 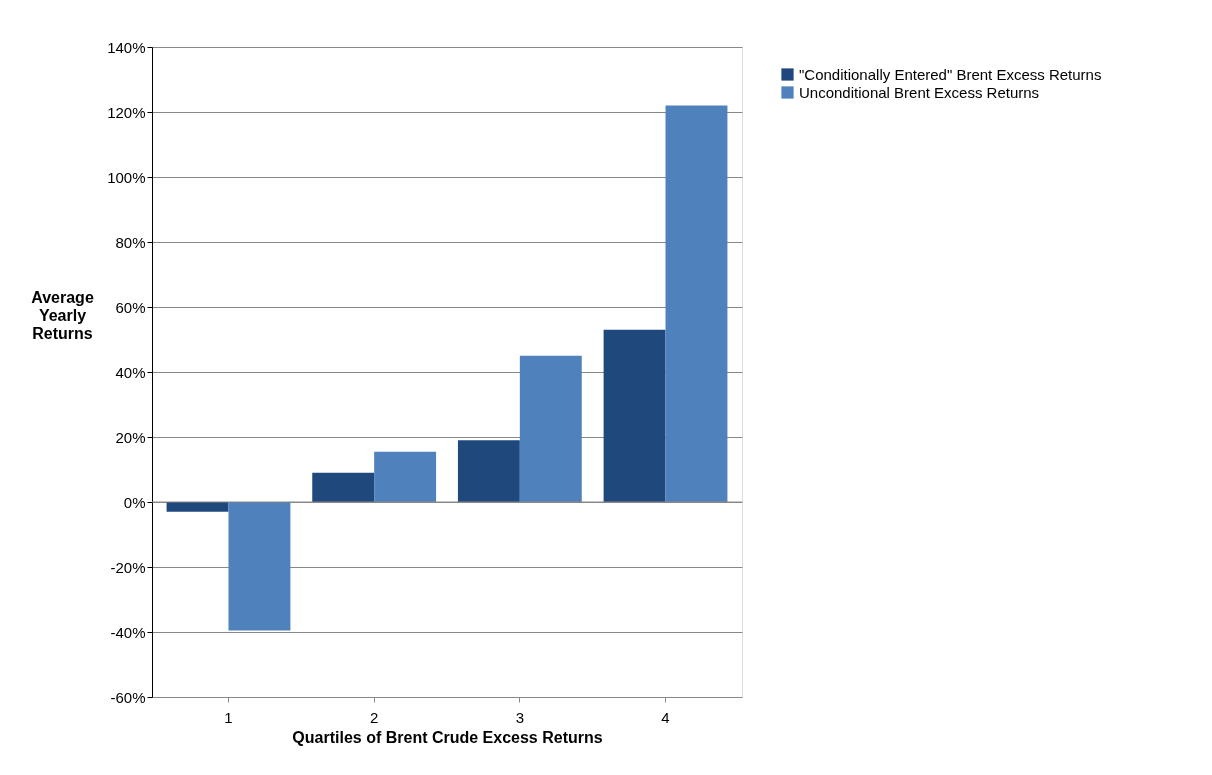 I want to click on y-tick-label: 140%, so click(x=126, y=47).